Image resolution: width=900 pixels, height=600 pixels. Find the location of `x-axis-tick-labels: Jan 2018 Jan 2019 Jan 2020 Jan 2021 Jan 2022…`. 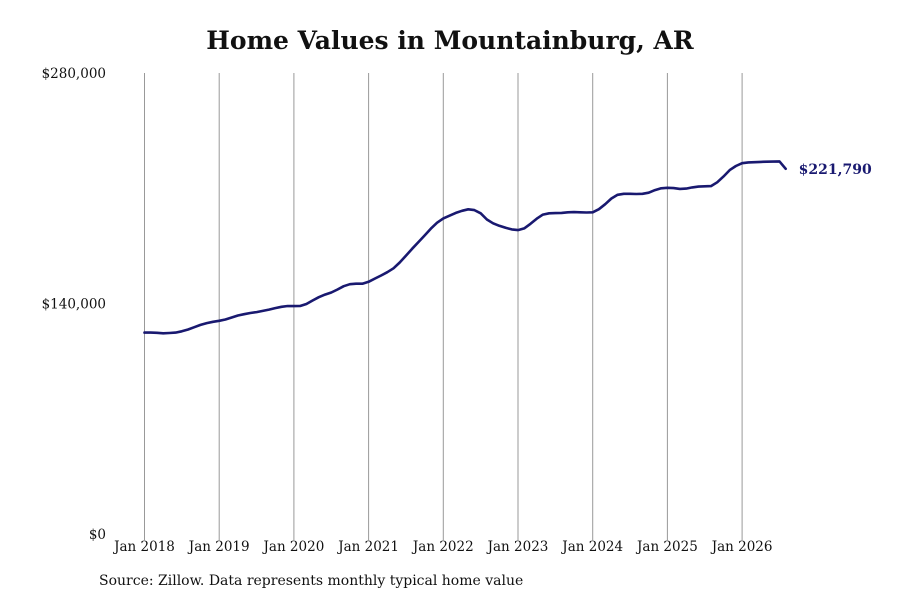

x-axis-tick-labels: Jan 2018 Jan 2019 Jan 2020 Jan 2021 Jan 2022… is located at coordinates (442, 547).